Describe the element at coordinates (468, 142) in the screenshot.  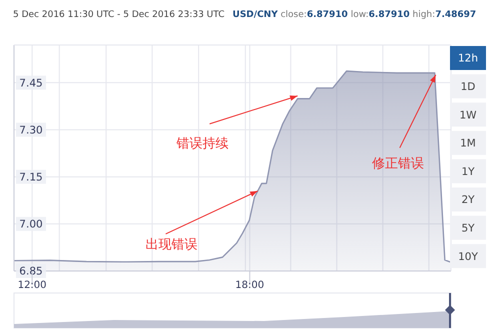
I see `range-button: 1M` at that location.